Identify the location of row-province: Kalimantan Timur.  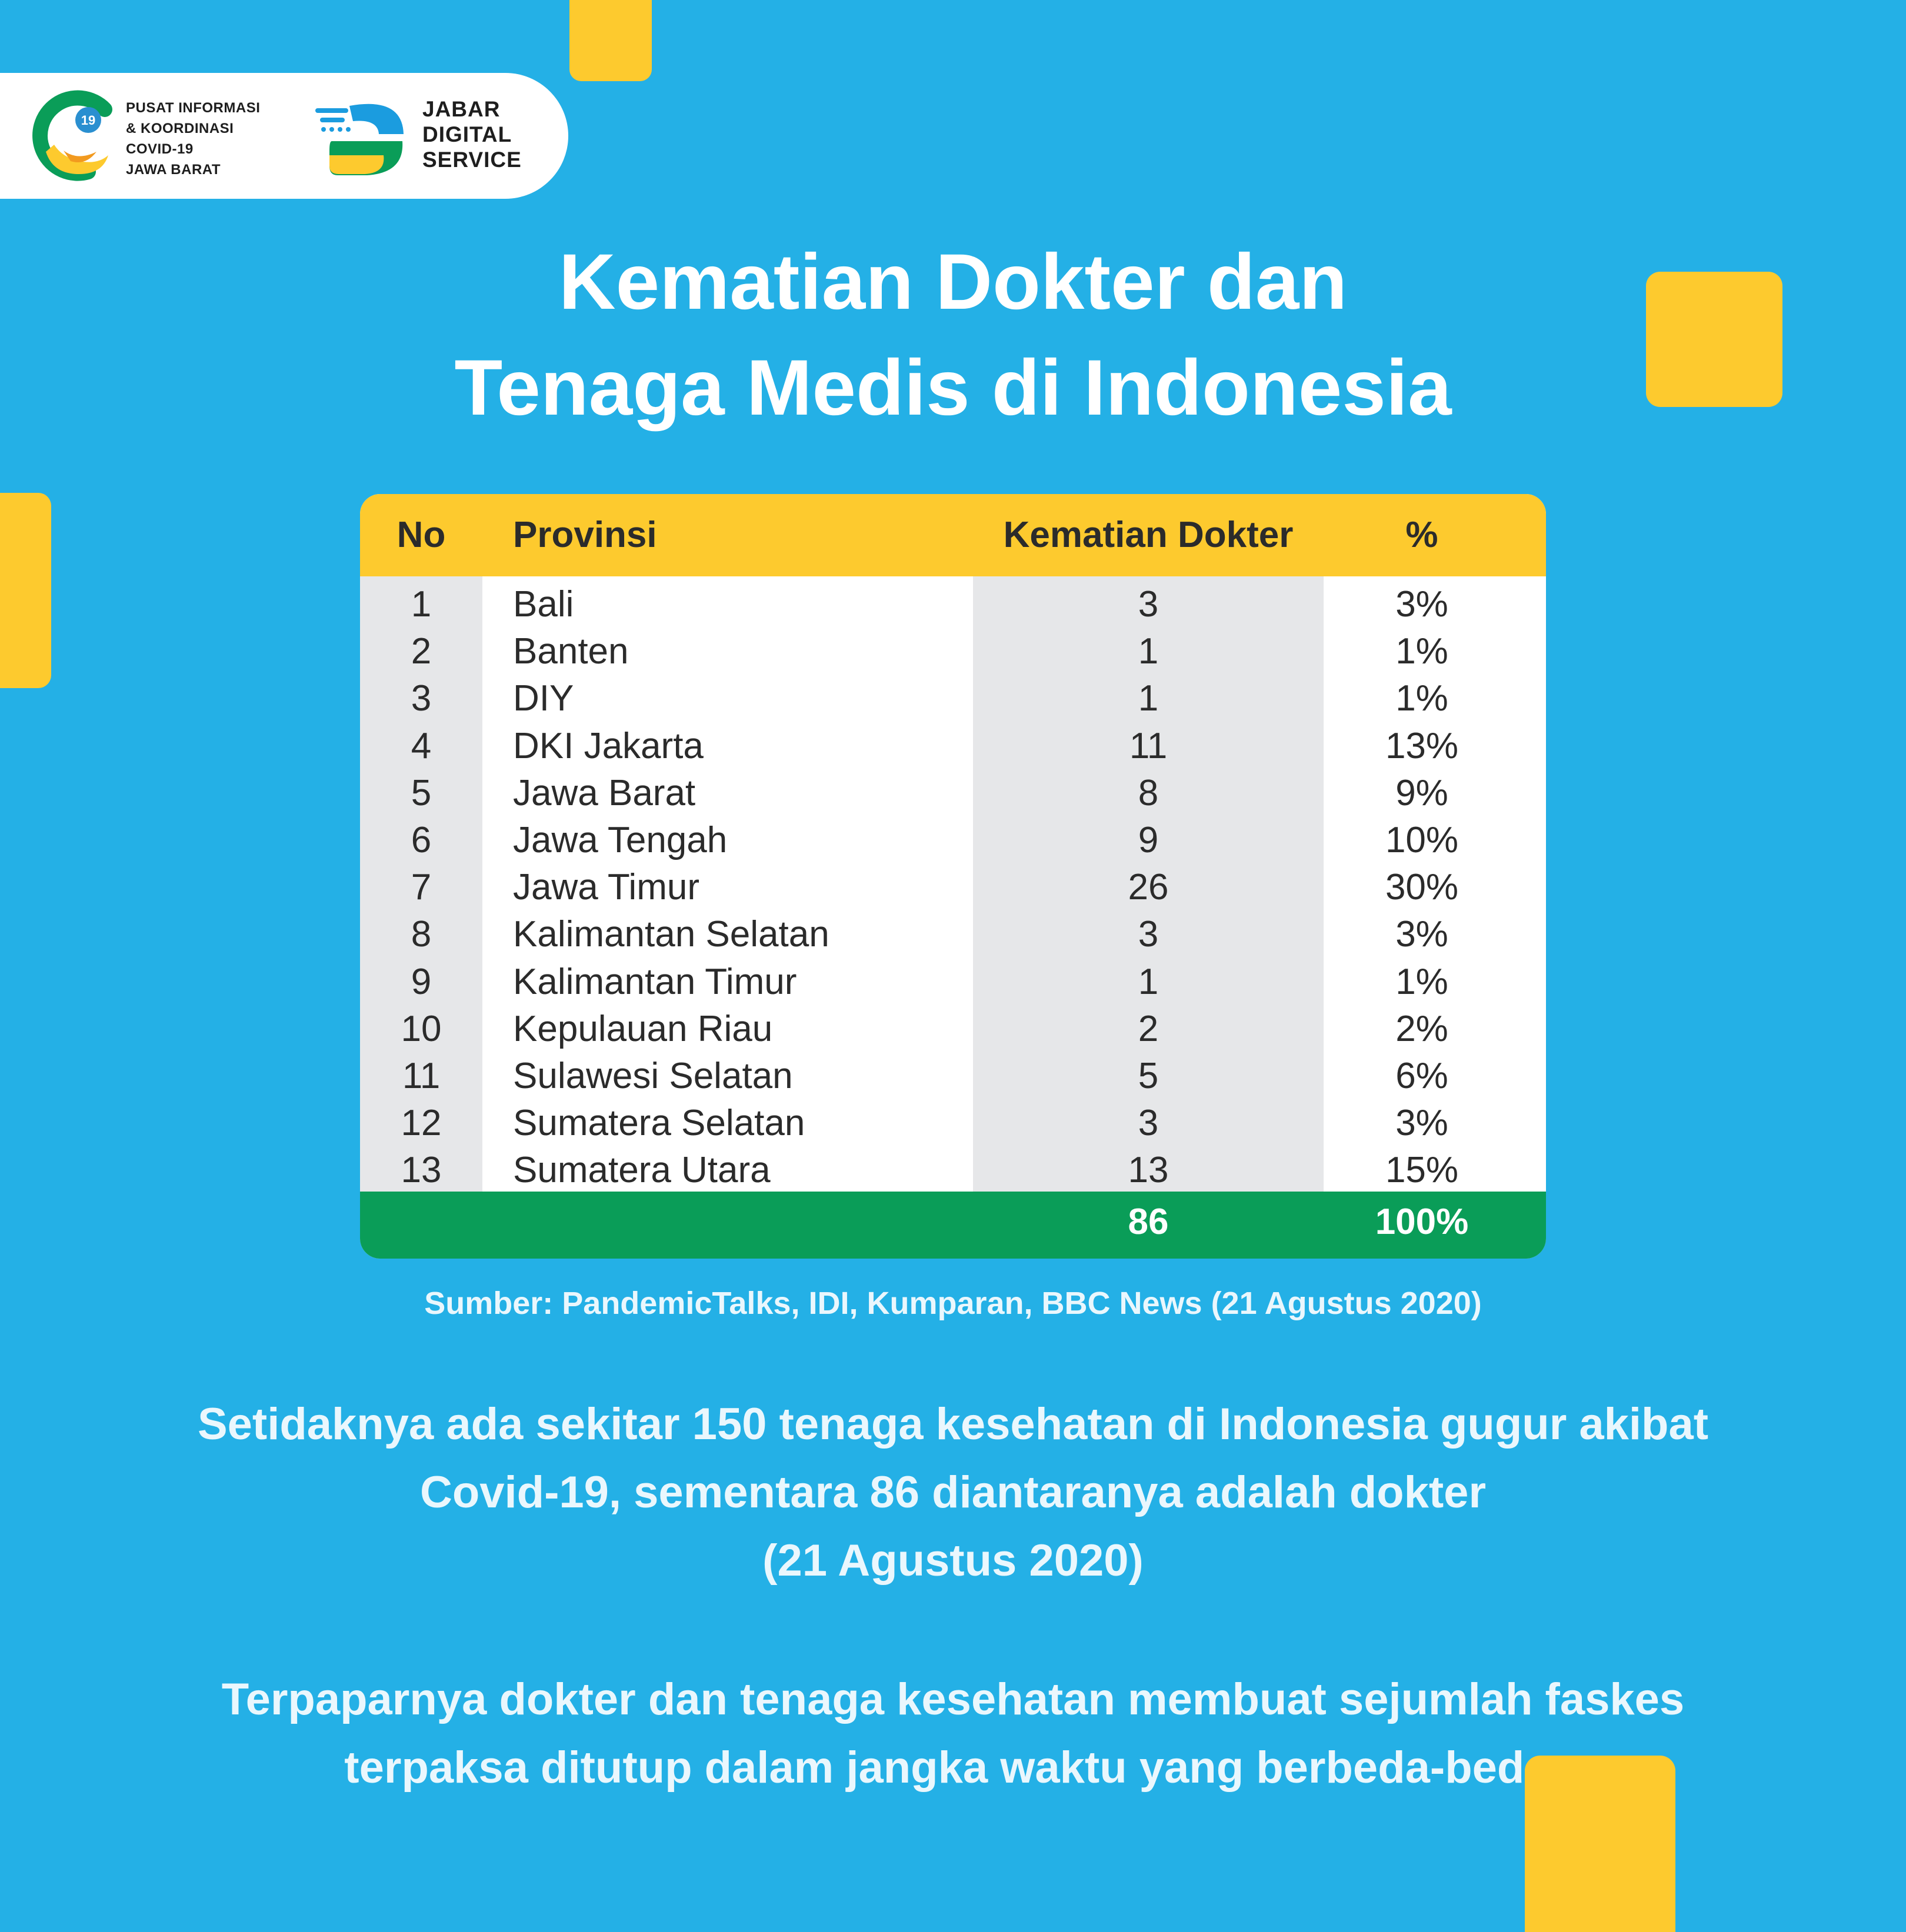
(655, 982).